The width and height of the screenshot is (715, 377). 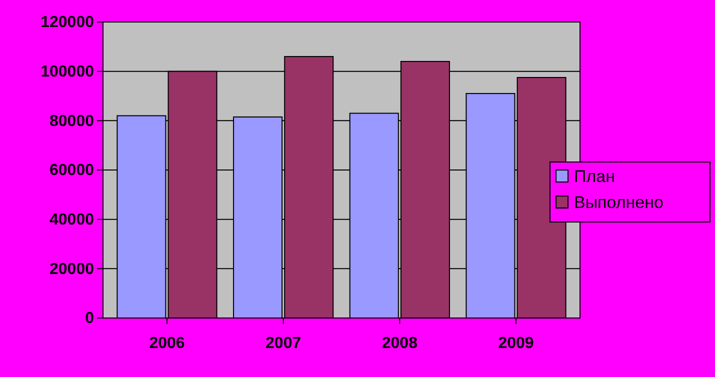 I want to click on x-tick-label: 2009, so click(x=516, y=343).